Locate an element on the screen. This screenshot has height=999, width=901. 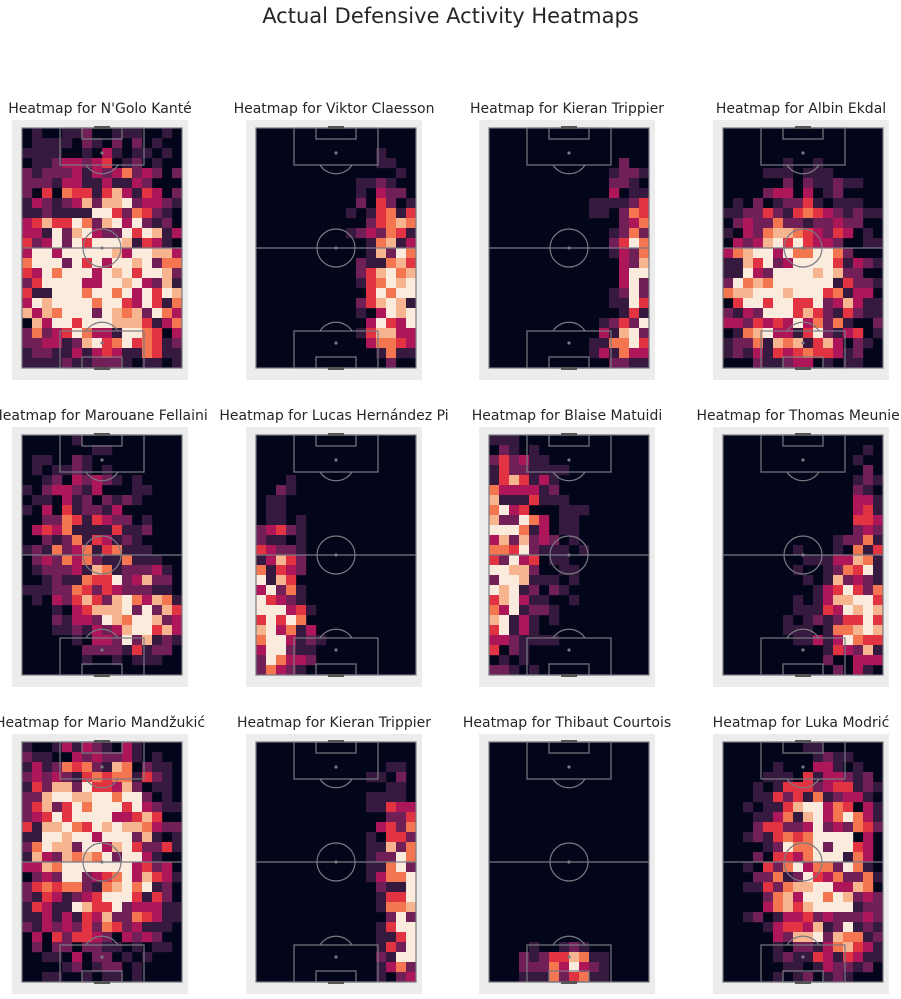
heatmap-cells is located at coordinates (813, 862).